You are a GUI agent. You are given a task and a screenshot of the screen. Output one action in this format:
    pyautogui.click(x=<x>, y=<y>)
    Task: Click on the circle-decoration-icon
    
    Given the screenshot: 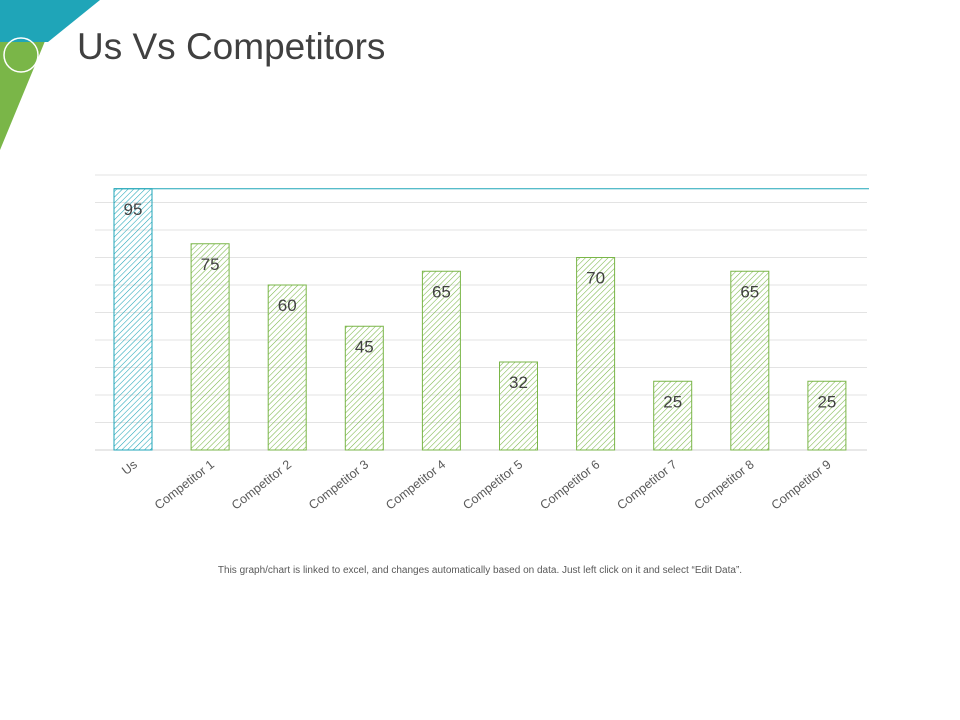 What is the action you would take?
    pyautogui.click(x=21, y=55)
    